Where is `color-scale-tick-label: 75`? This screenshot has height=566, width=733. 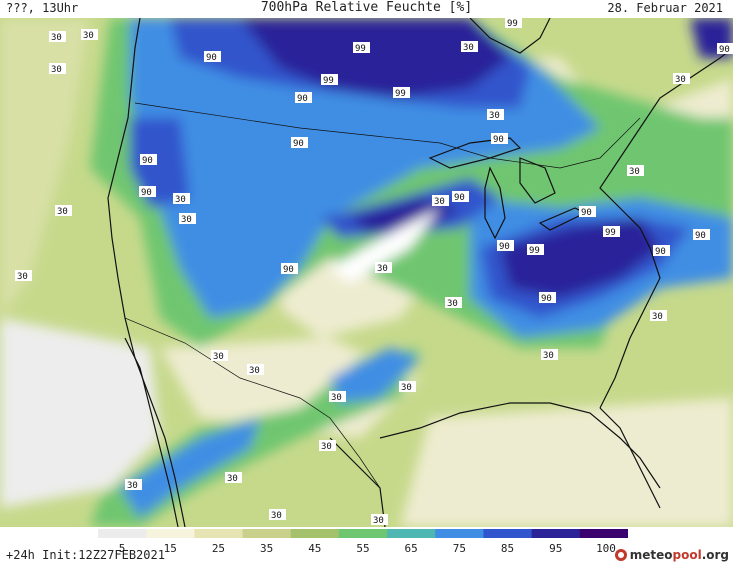 color-scale-tick-label: 75 is located at coordinates (459, 548).